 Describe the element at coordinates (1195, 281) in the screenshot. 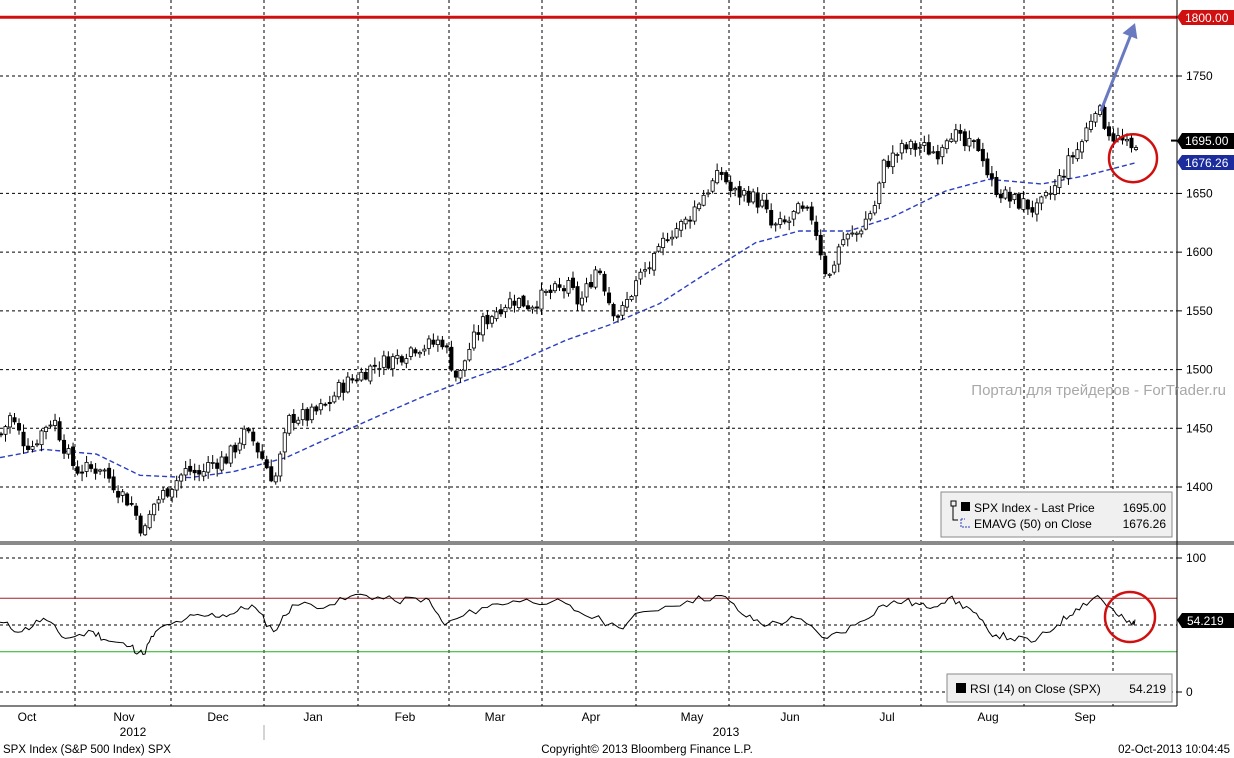

I see `price-axis-ticks: 1400 1450 1500 1550 1600 1650 1750` at that location.